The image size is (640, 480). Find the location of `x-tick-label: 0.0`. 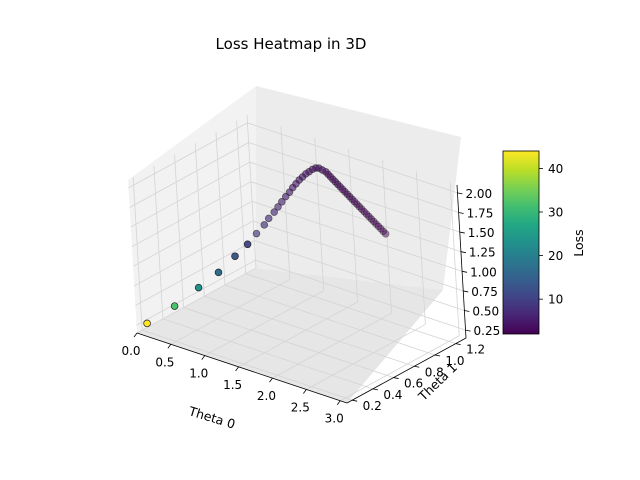

x-tick-label: 0.0 is located at coordinates (130, 351).